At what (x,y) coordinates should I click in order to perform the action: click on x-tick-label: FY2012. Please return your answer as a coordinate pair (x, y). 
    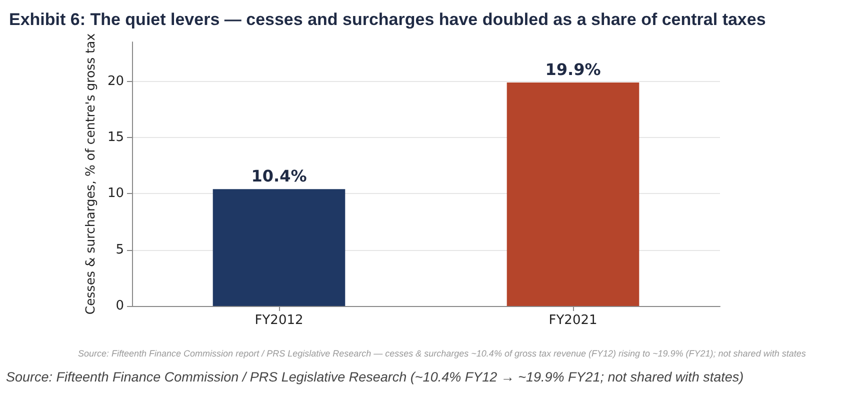
    Looking at the image, I should click on (279, 320).